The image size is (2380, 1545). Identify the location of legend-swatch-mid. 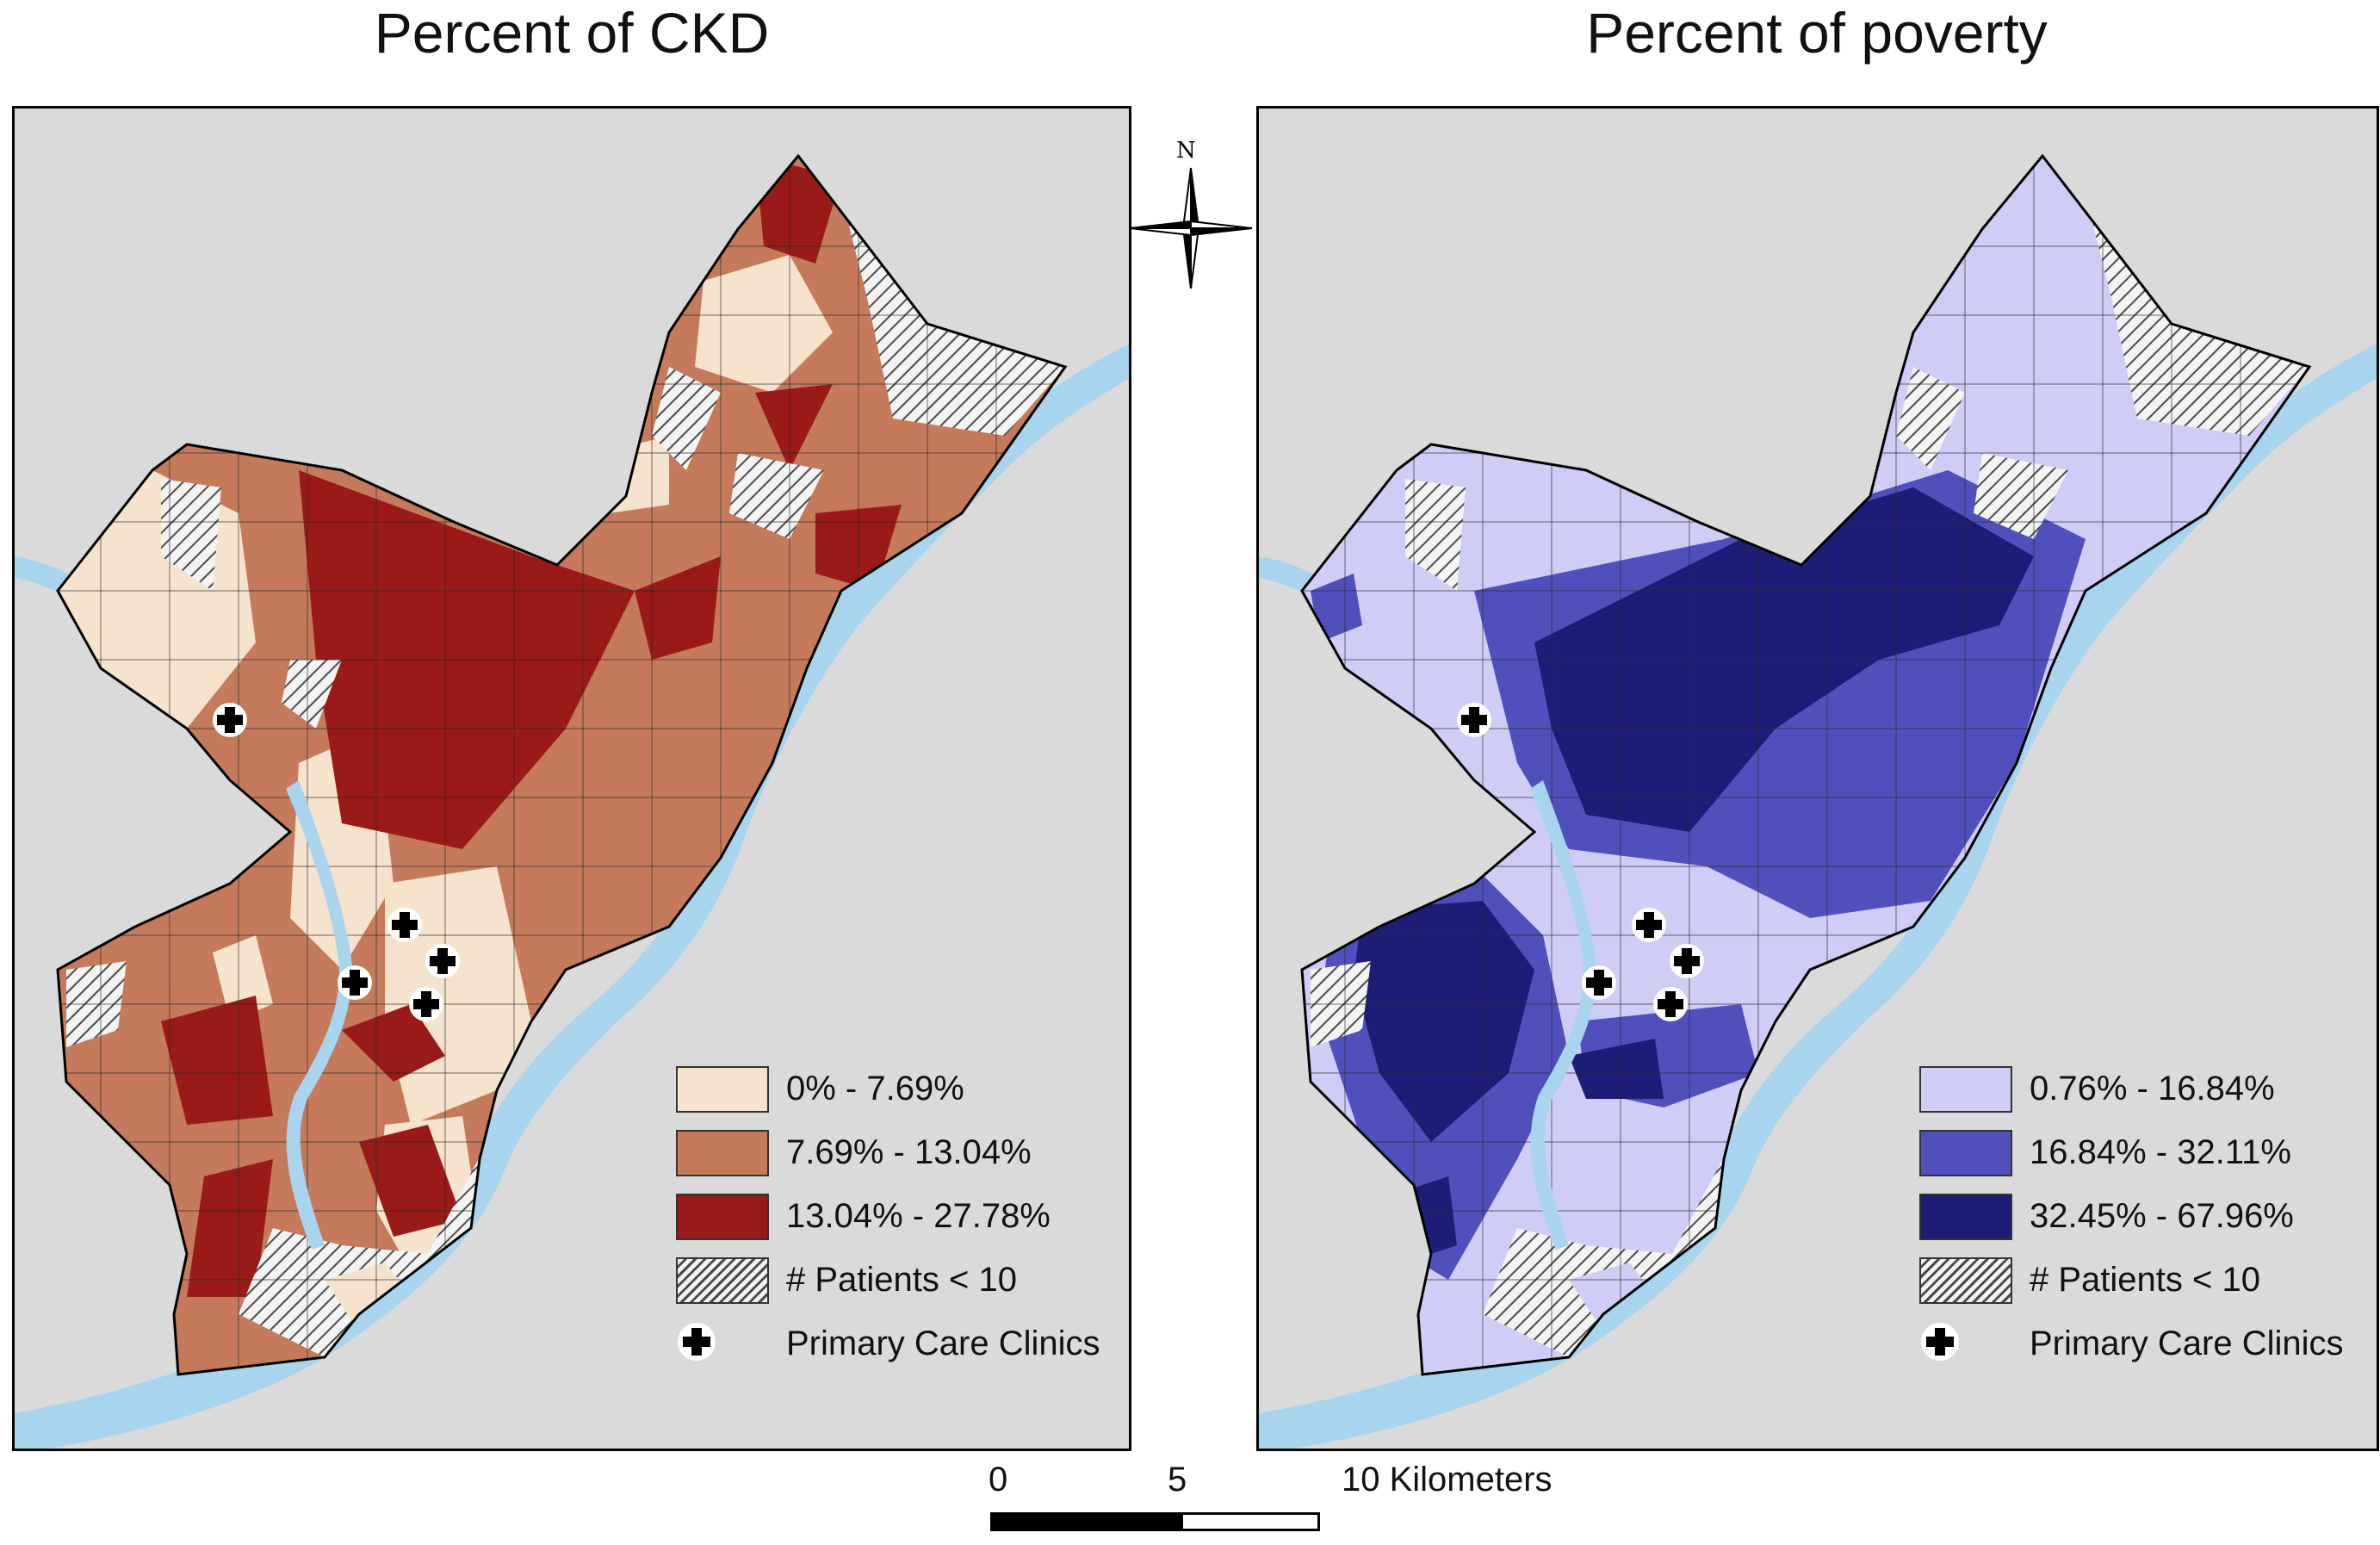
(722, 1153).